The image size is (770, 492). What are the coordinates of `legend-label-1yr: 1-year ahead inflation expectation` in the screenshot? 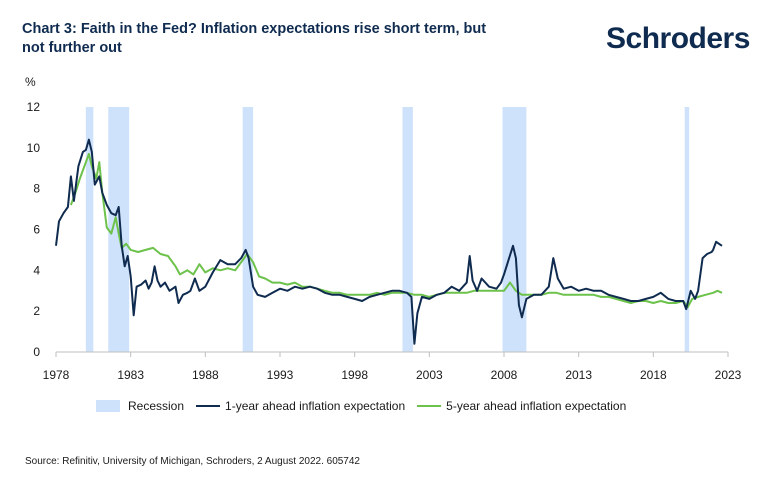 It's located at (315, 406).